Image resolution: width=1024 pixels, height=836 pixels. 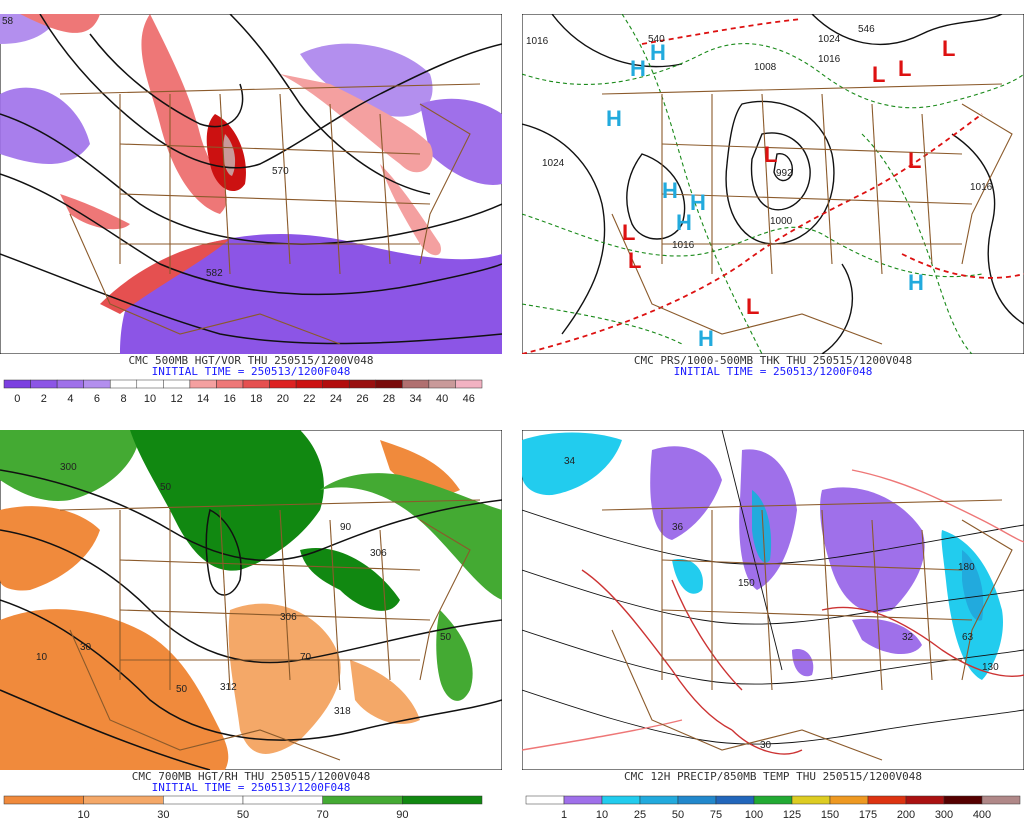 I want to click on contour-label: 90, so click(x=346, y=527).